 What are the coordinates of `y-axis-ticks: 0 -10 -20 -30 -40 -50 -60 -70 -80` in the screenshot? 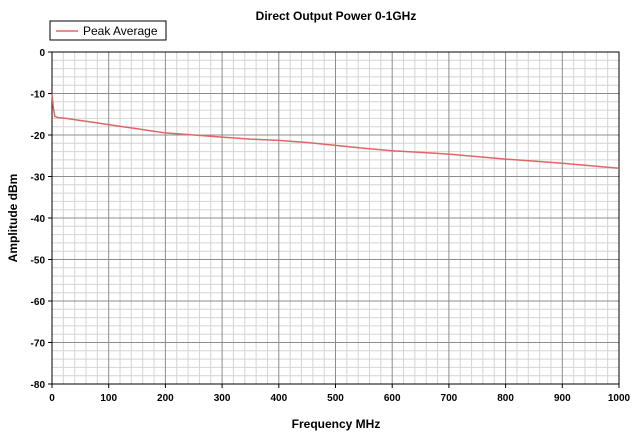 It's located at (41, 219).